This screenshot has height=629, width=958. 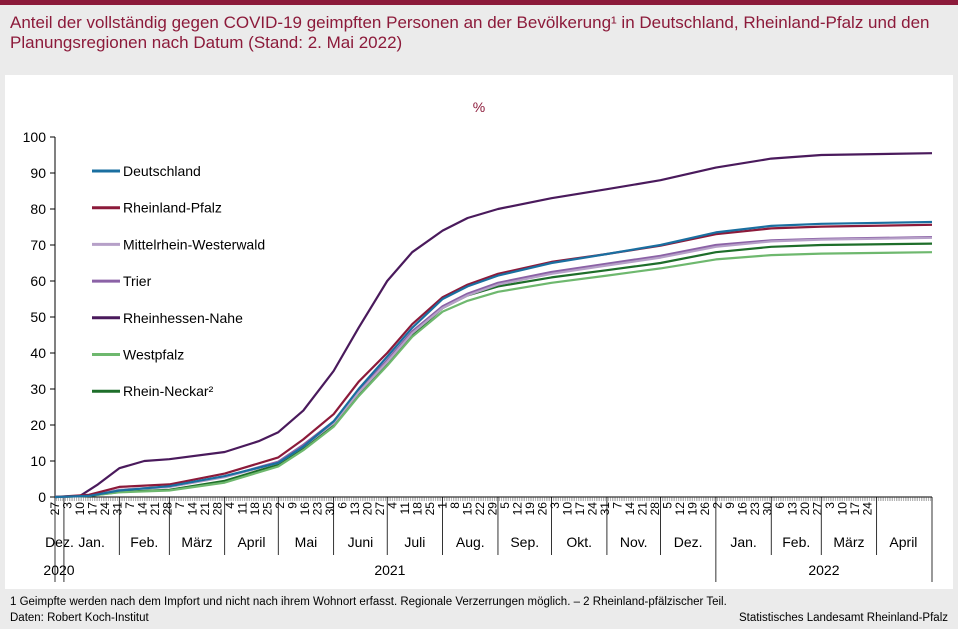 I want to click on x-day-label: 15, so click(x=468, y=509).